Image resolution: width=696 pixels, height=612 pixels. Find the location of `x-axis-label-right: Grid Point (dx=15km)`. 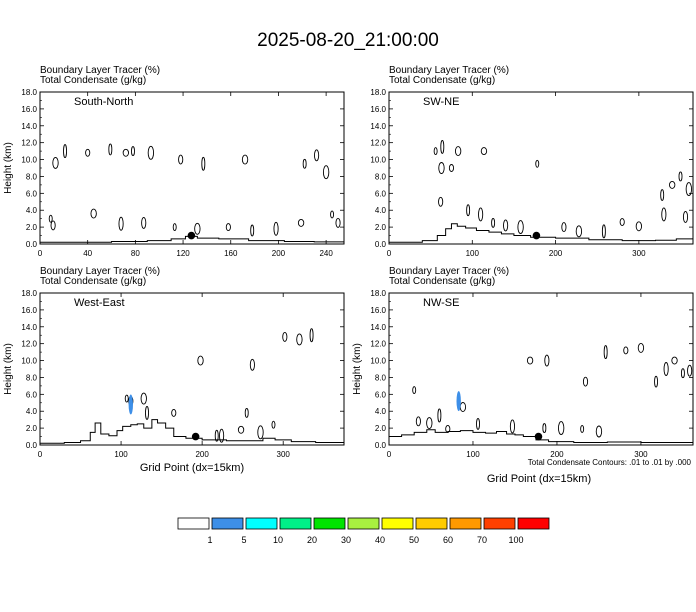

x-axis-label-right: Grid Point (dx=15km) is located at coordinates (539, 479).